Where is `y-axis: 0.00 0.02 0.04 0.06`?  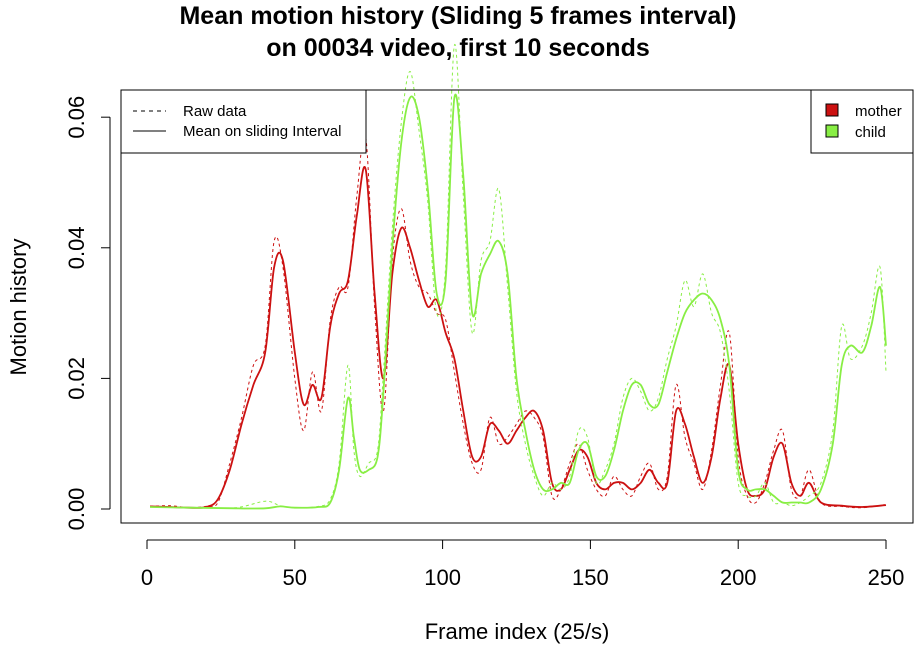 y-axis: 0.00 0.02 0.04 0.06 is located at coordinates (87, 313).